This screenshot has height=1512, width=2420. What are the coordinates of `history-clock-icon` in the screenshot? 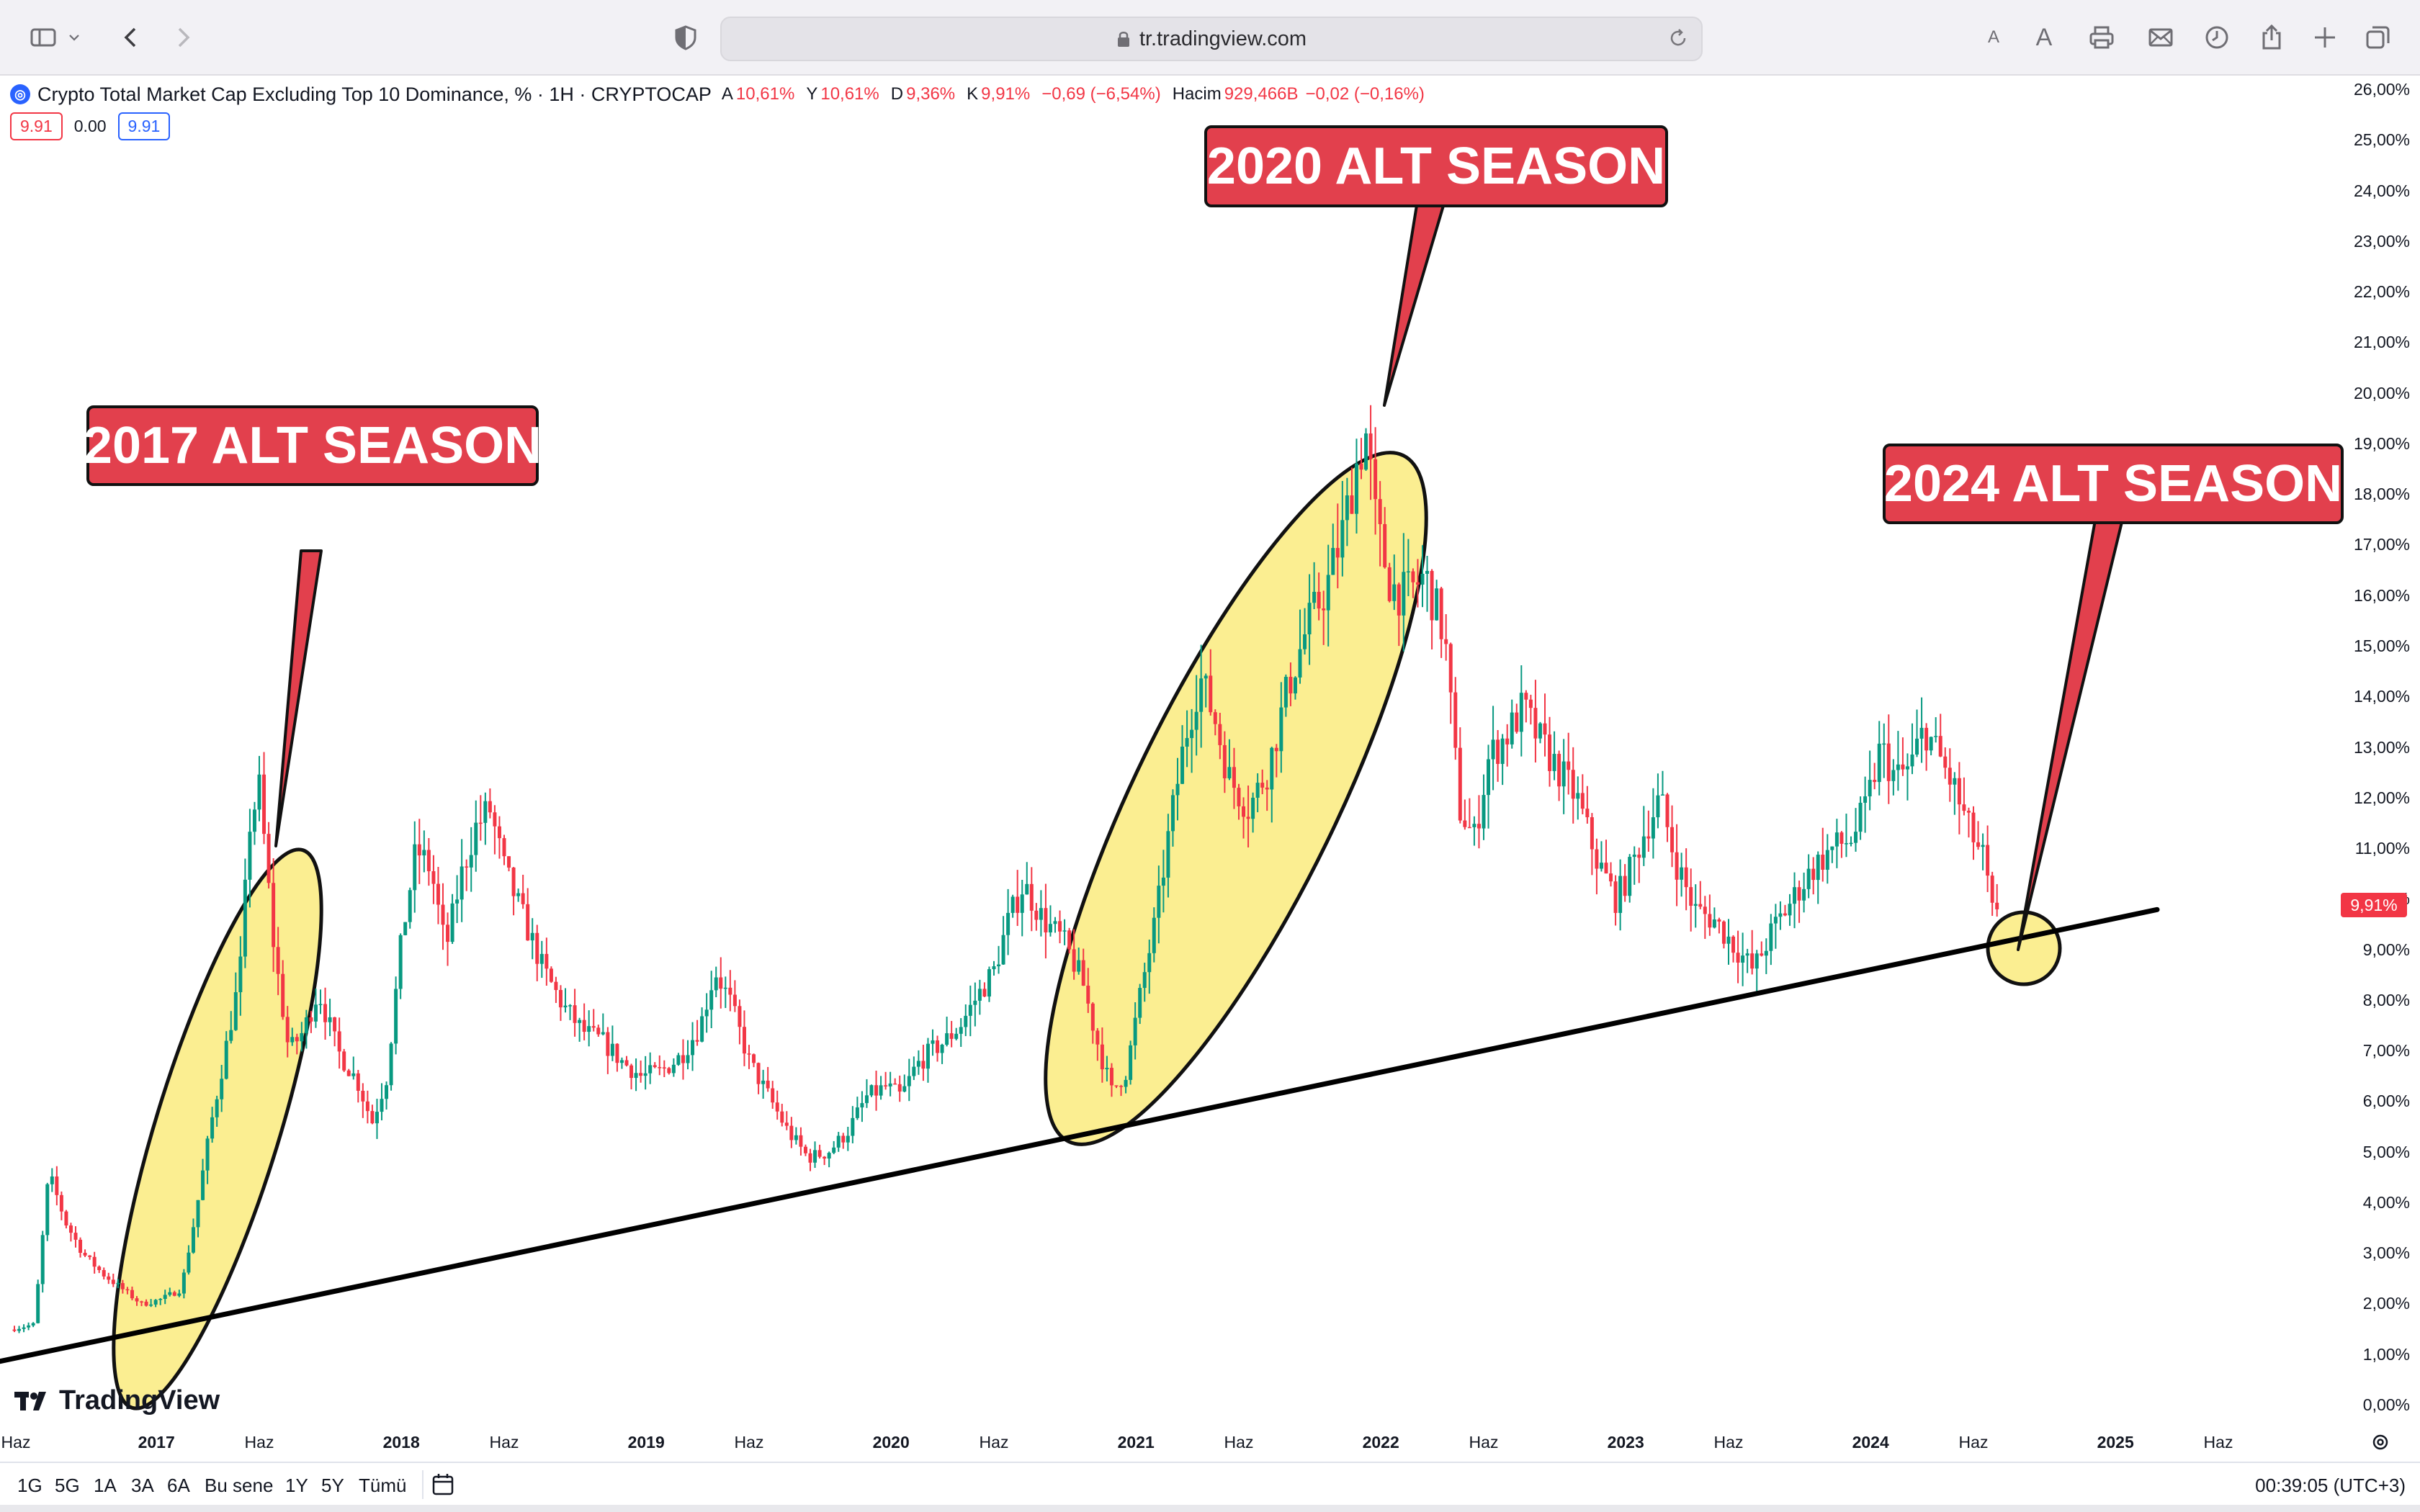 It's located at (2217, 37).